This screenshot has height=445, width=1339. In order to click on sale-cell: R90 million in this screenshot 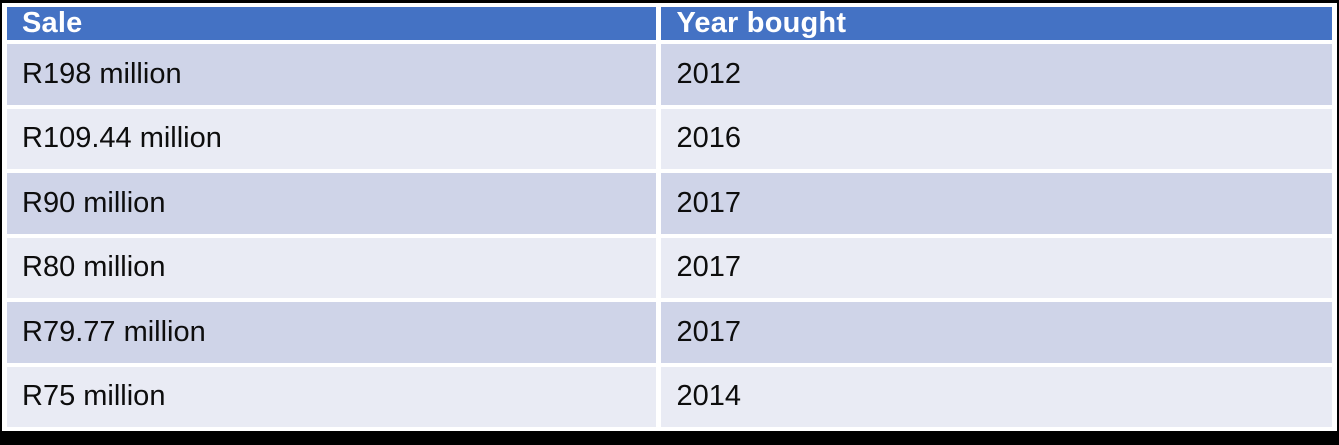, I will do `click(332, 203)`.